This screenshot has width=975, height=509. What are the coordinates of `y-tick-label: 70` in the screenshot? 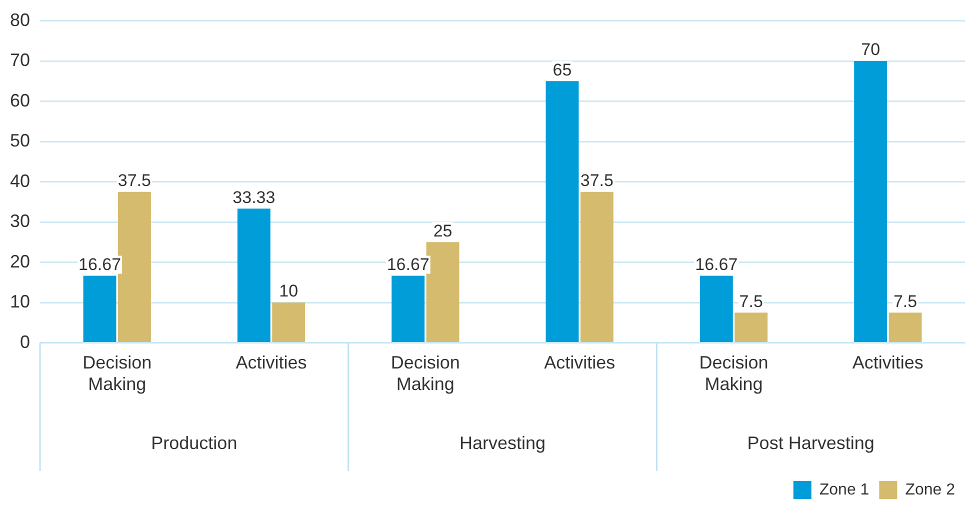 It's located at (20, 60).